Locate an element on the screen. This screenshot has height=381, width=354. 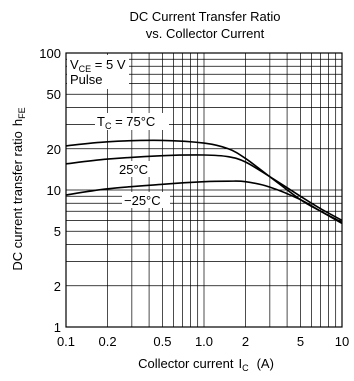
series-line-minus25c is located at coordinates (204, 202).